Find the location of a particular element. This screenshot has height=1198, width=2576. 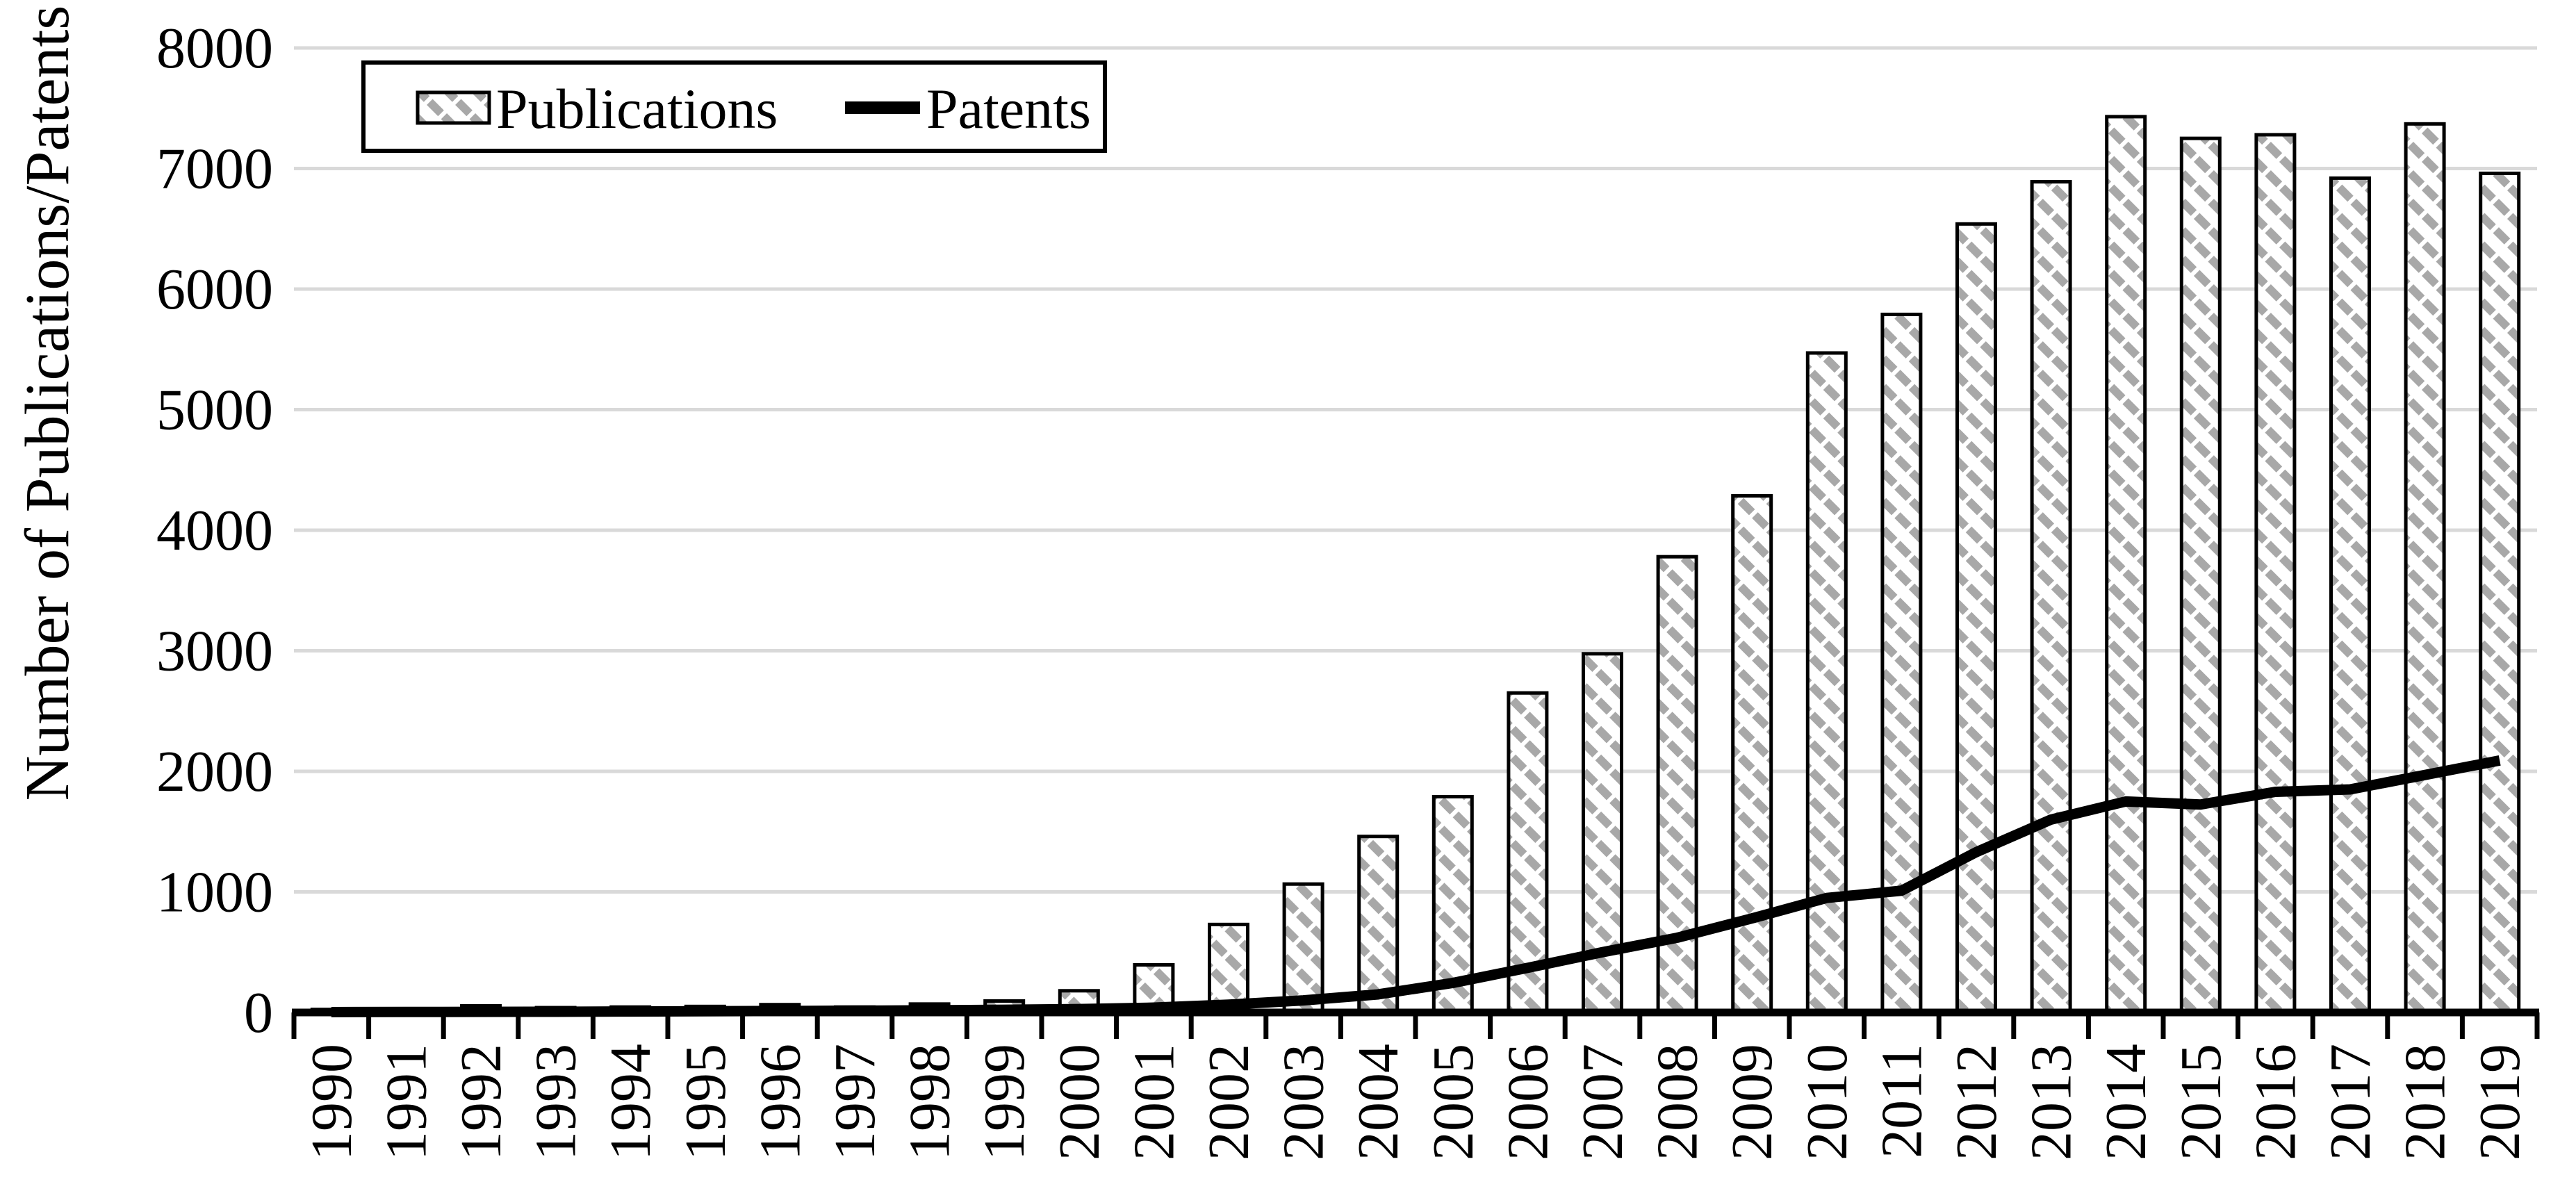

x-tick-label-1990: 1990 is located at coordinates (332, 1102).